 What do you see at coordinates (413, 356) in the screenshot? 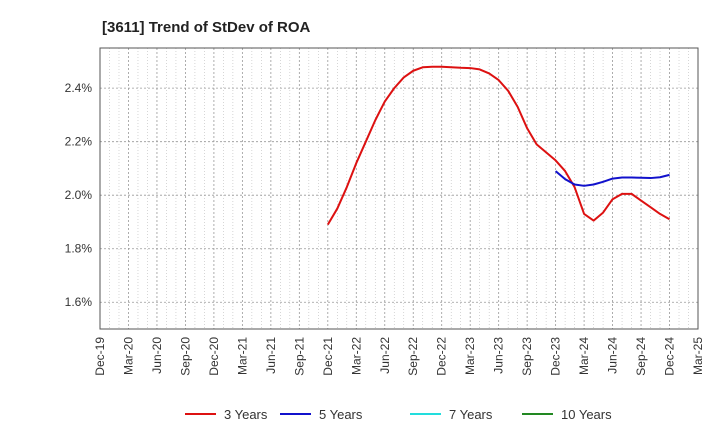
I see `x-tick-label: Sep-22` at bounding box center [413, 356].